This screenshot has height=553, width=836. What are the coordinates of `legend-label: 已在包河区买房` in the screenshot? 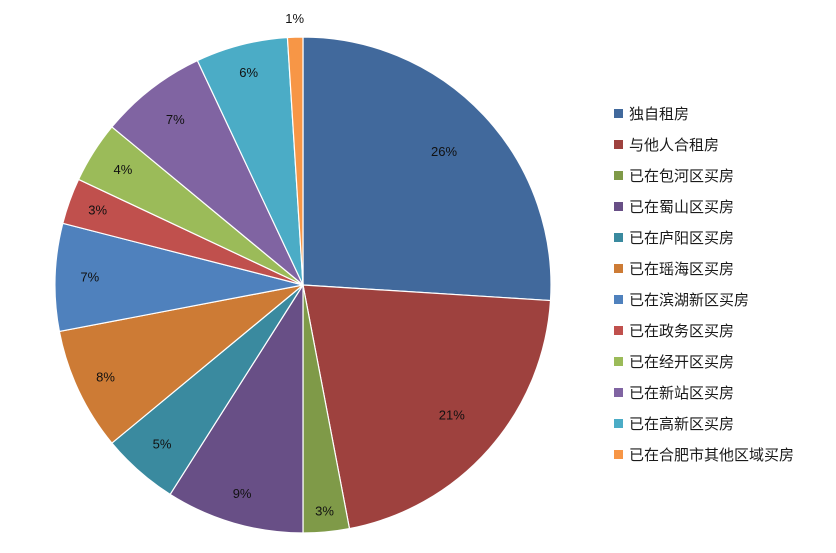 It's located at (682, 176).